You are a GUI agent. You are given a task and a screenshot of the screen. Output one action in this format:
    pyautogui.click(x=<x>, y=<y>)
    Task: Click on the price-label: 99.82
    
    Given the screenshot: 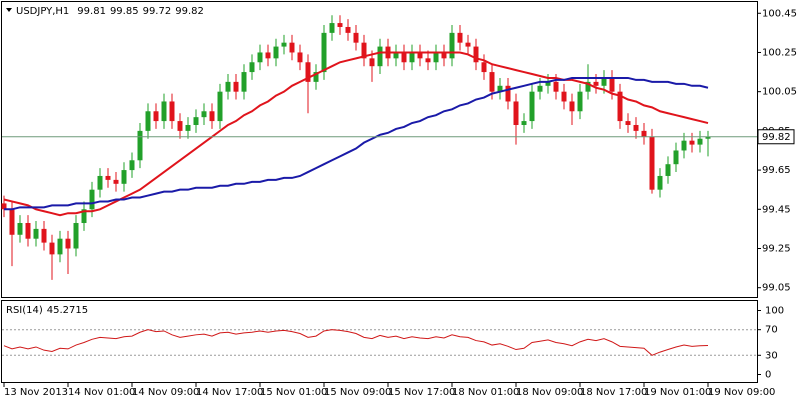 What is the action you would take?
    pyautogui.click(x=776, y=137)
    